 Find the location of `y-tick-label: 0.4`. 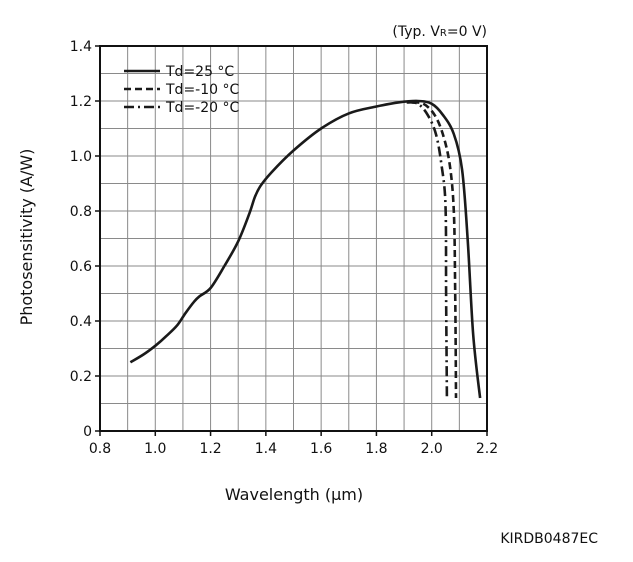

y-tick-label: 0.4 is located at coordinates (81, 322).